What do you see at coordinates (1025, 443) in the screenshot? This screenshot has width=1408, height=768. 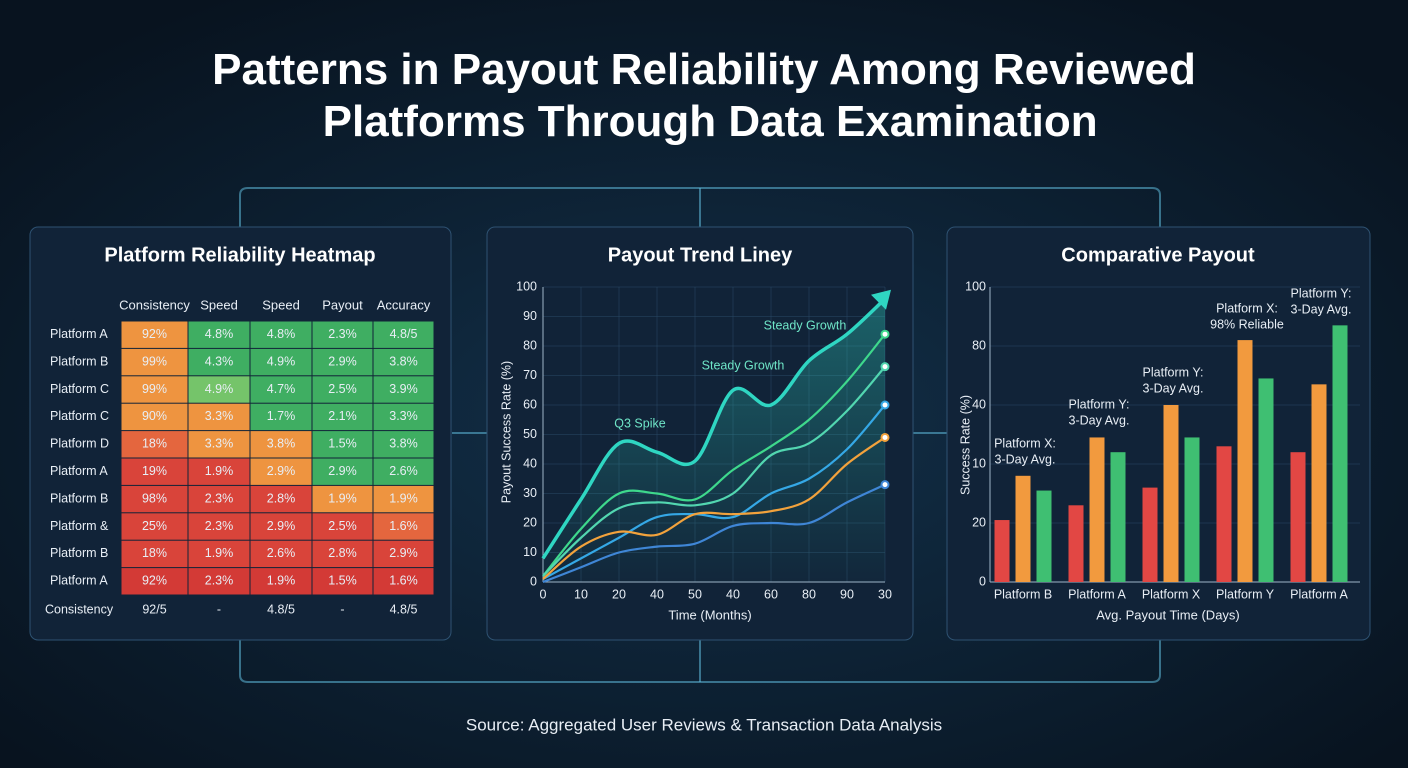 I see `annotation: Platform X:` at bounding box center [1025, 443].